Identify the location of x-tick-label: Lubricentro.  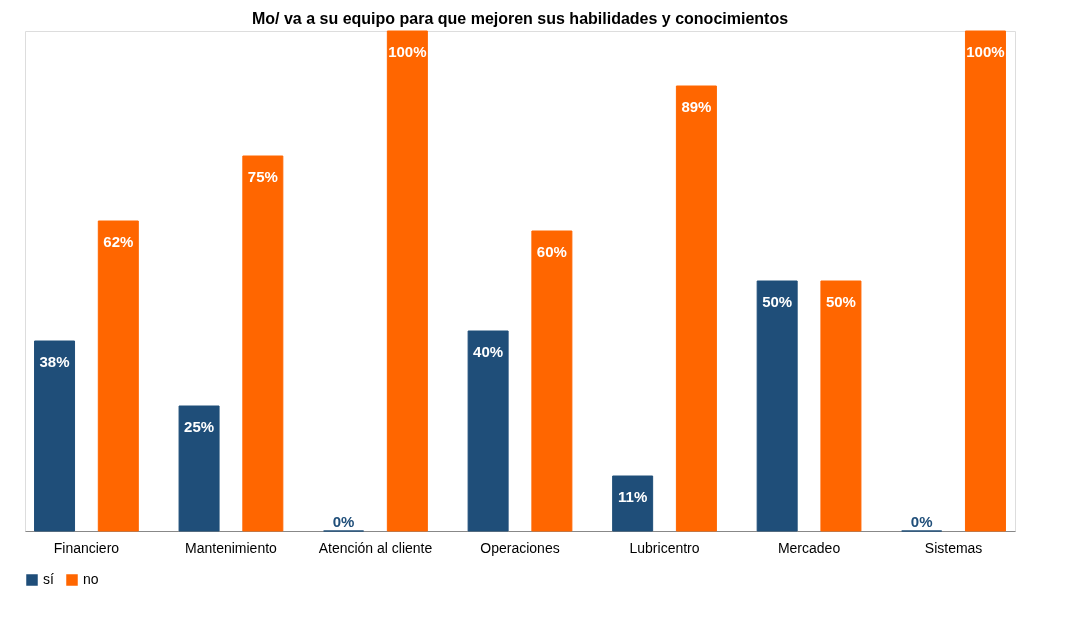
(664, 547).